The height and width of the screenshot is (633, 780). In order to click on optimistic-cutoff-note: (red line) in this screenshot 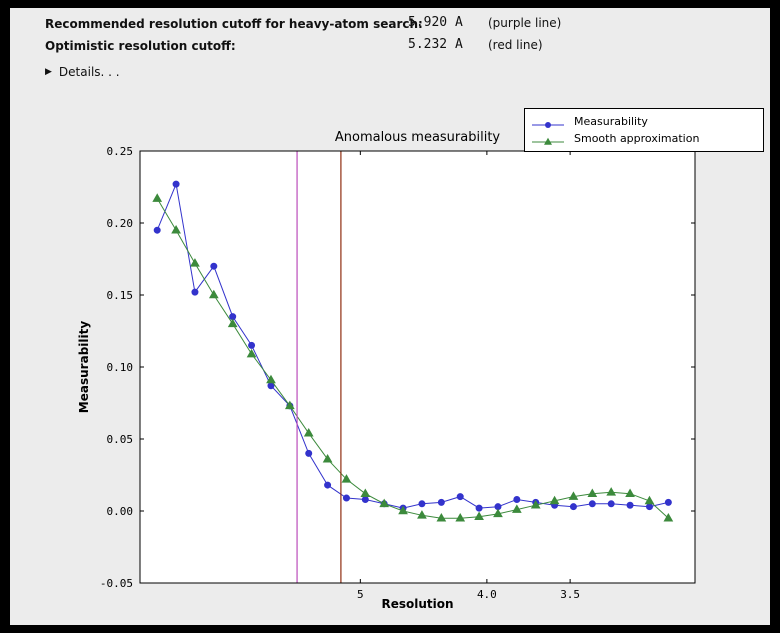, I will do `click(515, 45)`.